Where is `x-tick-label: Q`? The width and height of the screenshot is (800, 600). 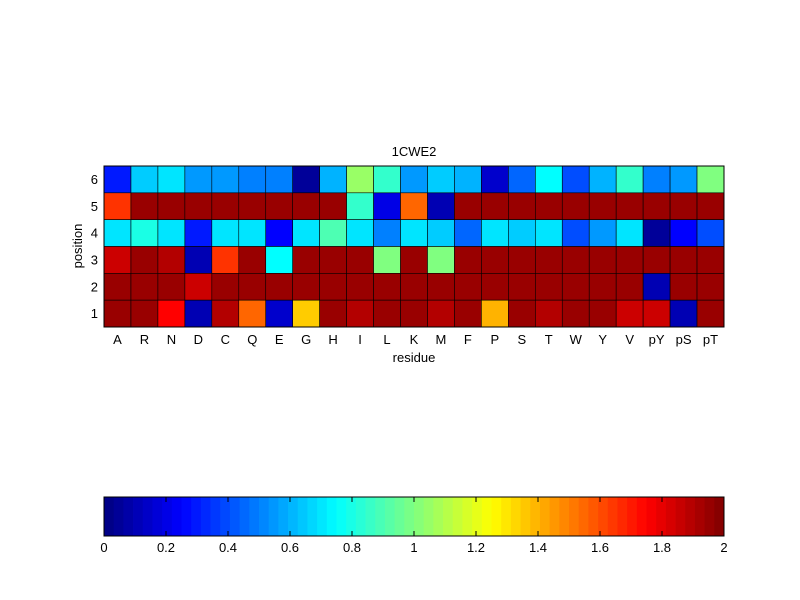
x-tick-label: Q is located at coordinates (252, 339).